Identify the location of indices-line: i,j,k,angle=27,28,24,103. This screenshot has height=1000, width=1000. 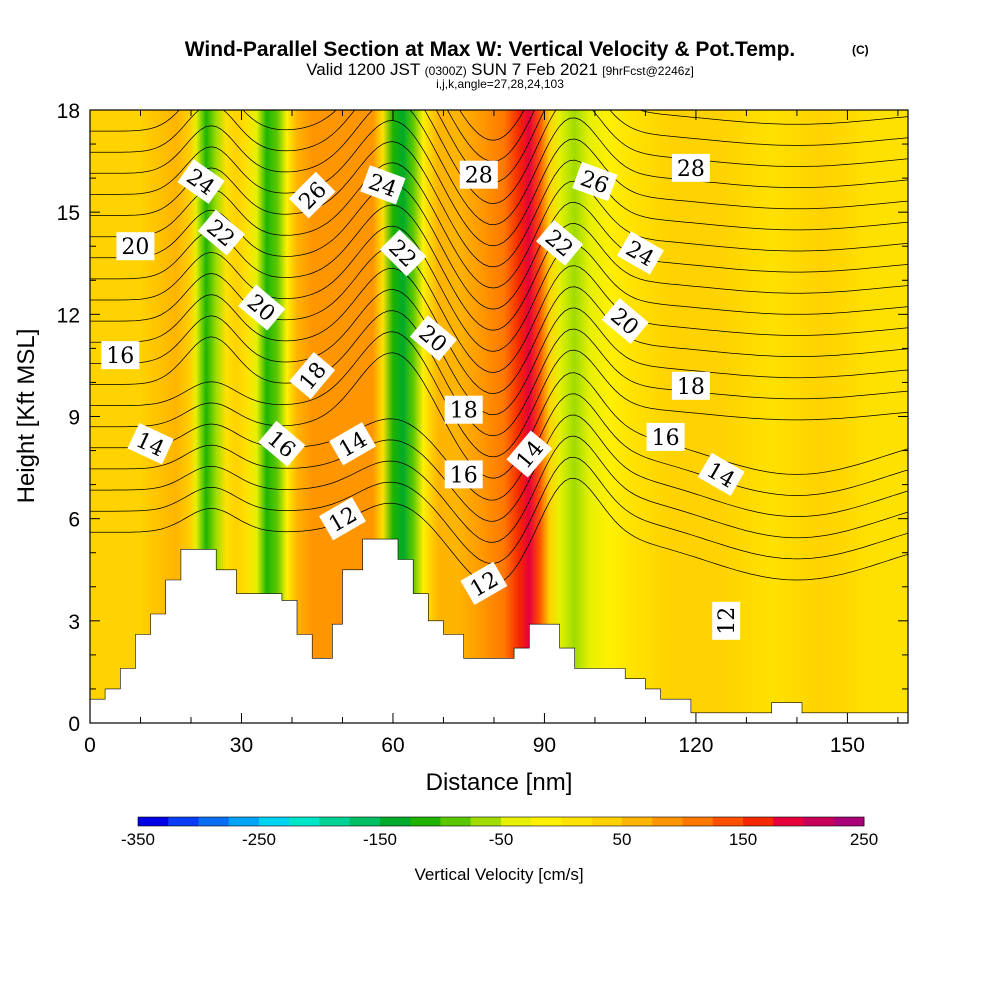
(500, 84).